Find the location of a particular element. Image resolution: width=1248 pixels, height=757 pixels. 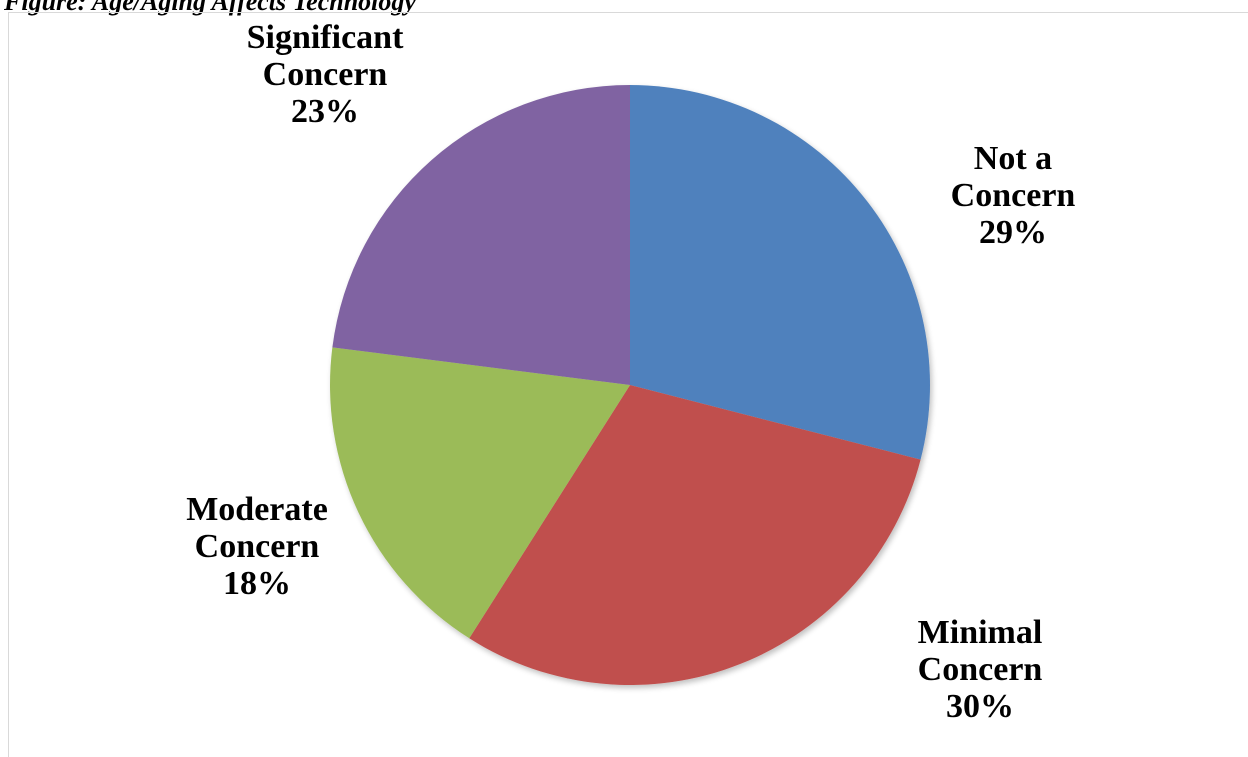

data-label-percent: 18% is located at coordinates (257, 583).